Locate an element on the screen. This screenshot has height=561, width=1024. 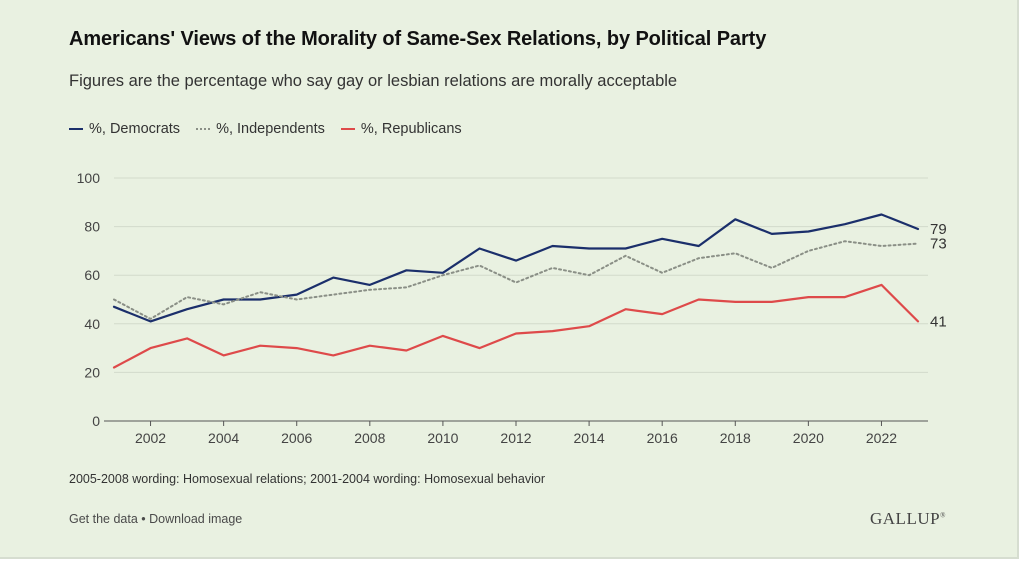
series-line-republicans is located at coordinates (516, 326).